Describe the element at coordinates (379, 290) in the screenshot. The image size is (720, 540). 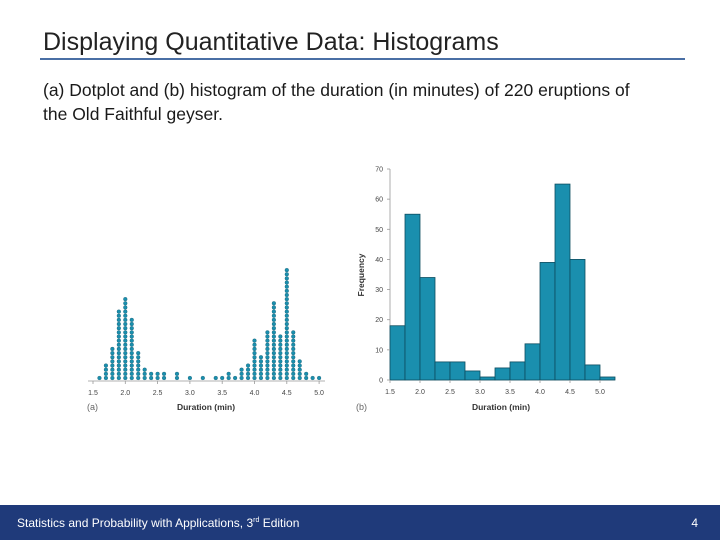
I see `histogram-y-tick-label: 30` at that location.